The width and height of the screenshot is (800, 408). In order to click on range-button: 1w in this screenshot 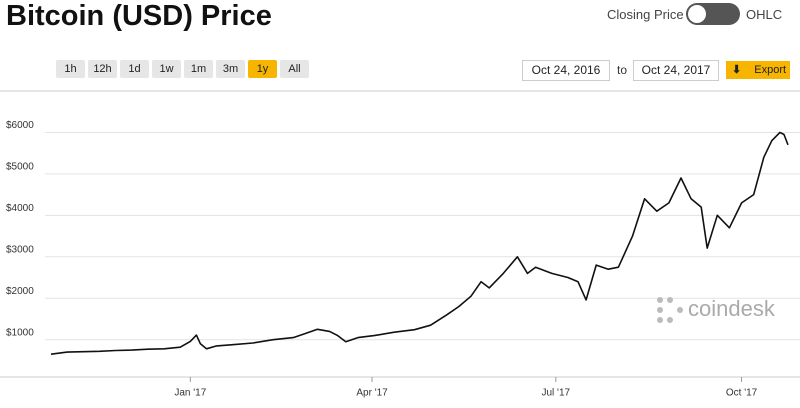, I will do `click(166, 69)`.